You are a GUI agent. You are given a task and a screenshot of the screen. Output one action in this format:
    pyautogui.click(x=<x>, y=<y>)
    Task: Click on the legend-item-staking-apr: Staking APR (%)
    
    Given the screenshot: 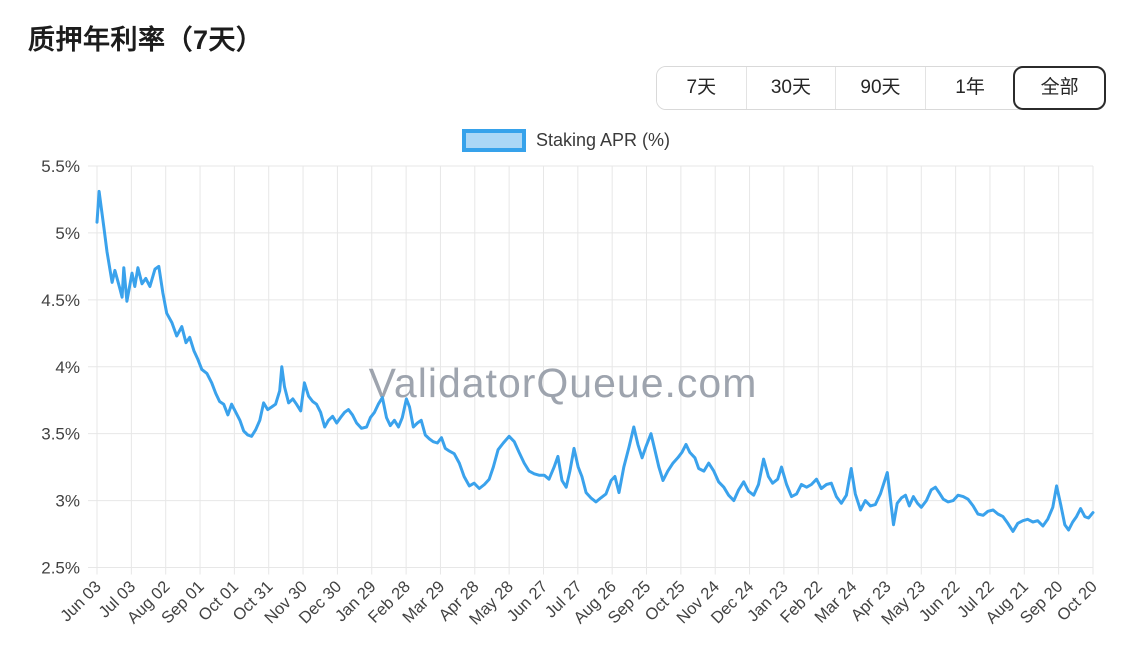 What is the action you would take?
    pyautogui.click(x=566, y=140)
    